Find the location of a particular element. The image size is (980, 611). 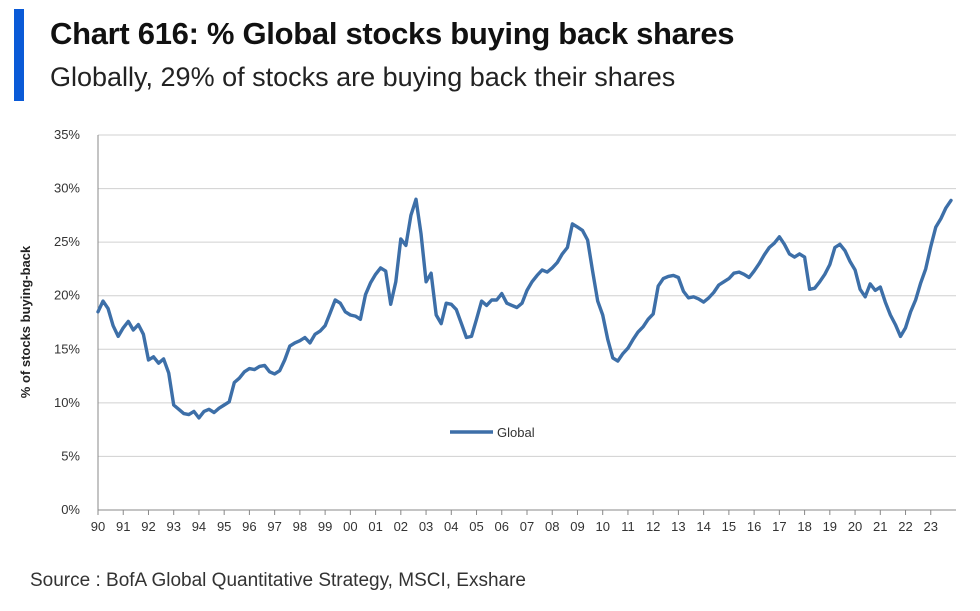

x-tick-label: 98 is located at coordinates (300, 526).